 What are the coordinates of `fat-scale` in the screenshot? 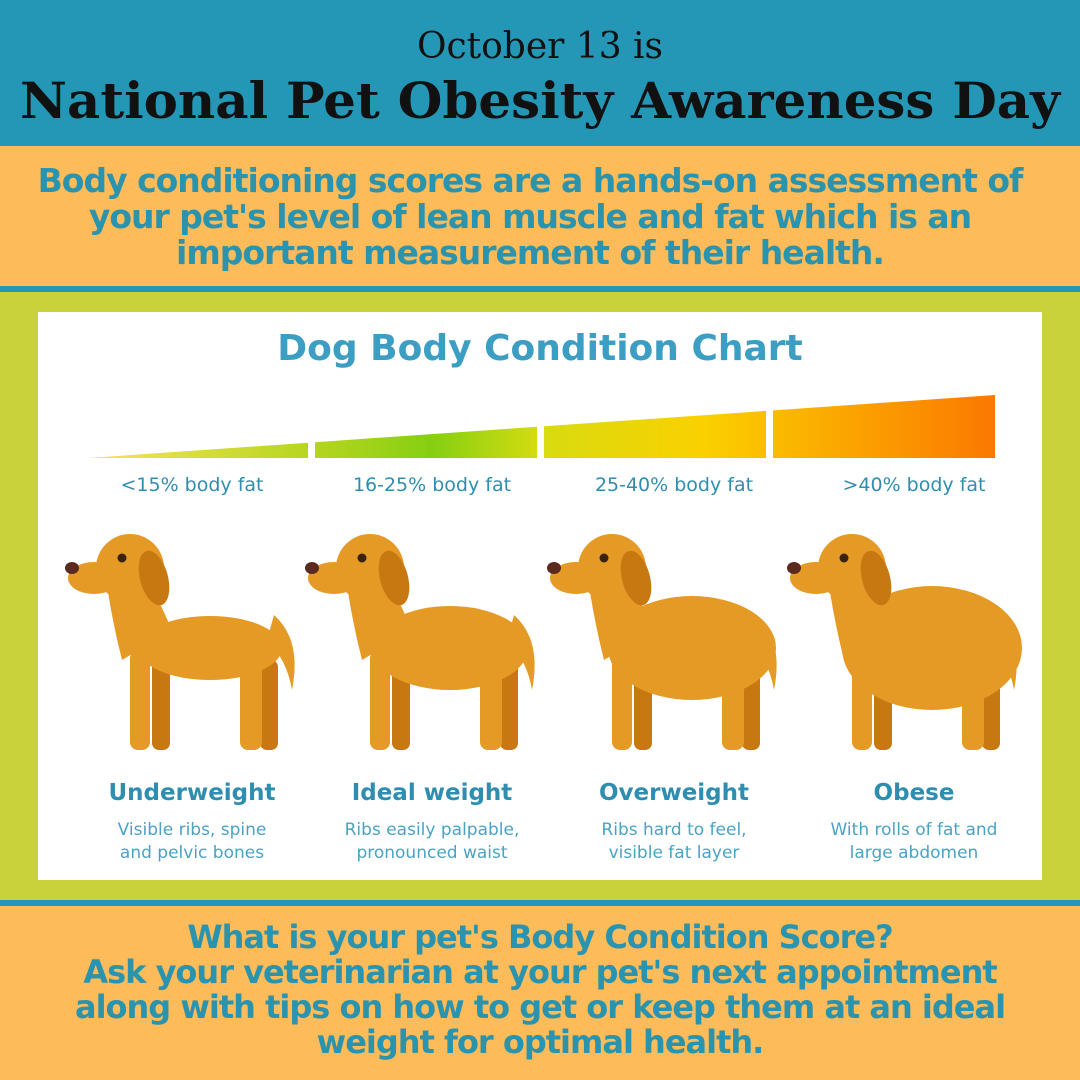 It's located at (541, 426).